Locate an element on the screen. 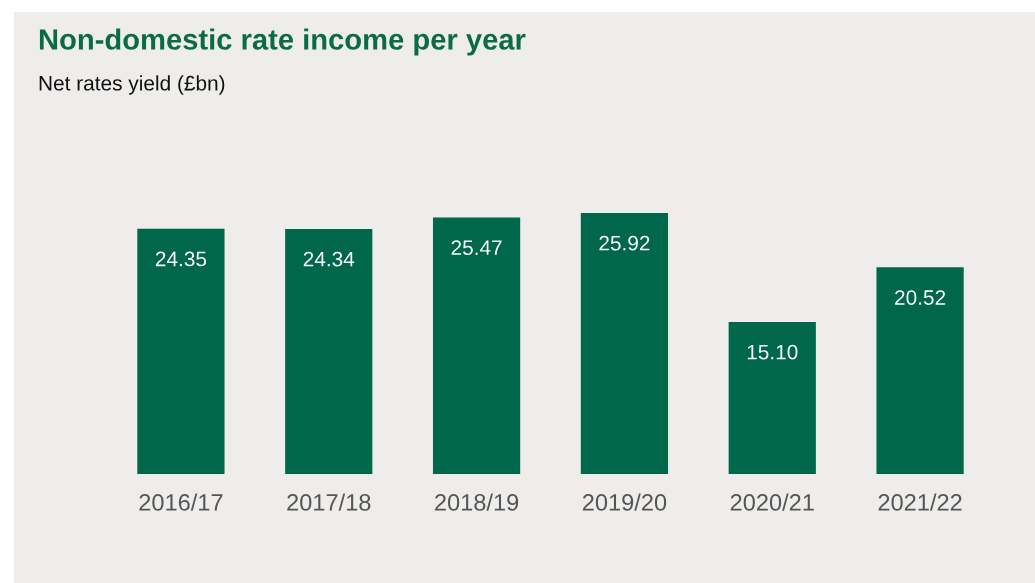  data-label: 20.52 is located at coordinates (920, 297).